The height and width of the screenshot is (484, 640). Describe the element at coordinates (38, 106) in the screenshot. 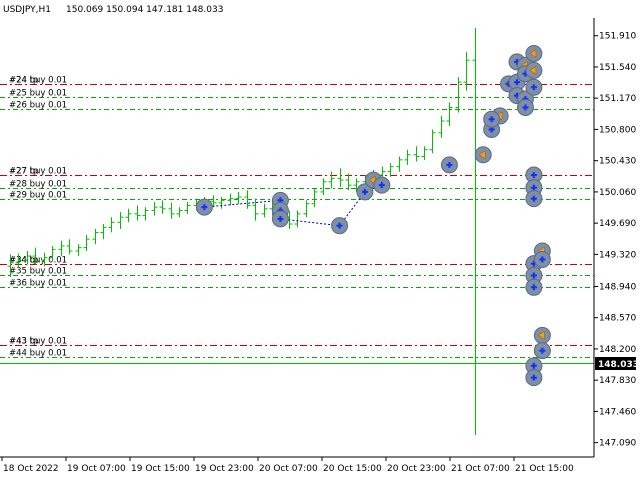

I see `buy-order-label: #26 buy 0.01` at that location.